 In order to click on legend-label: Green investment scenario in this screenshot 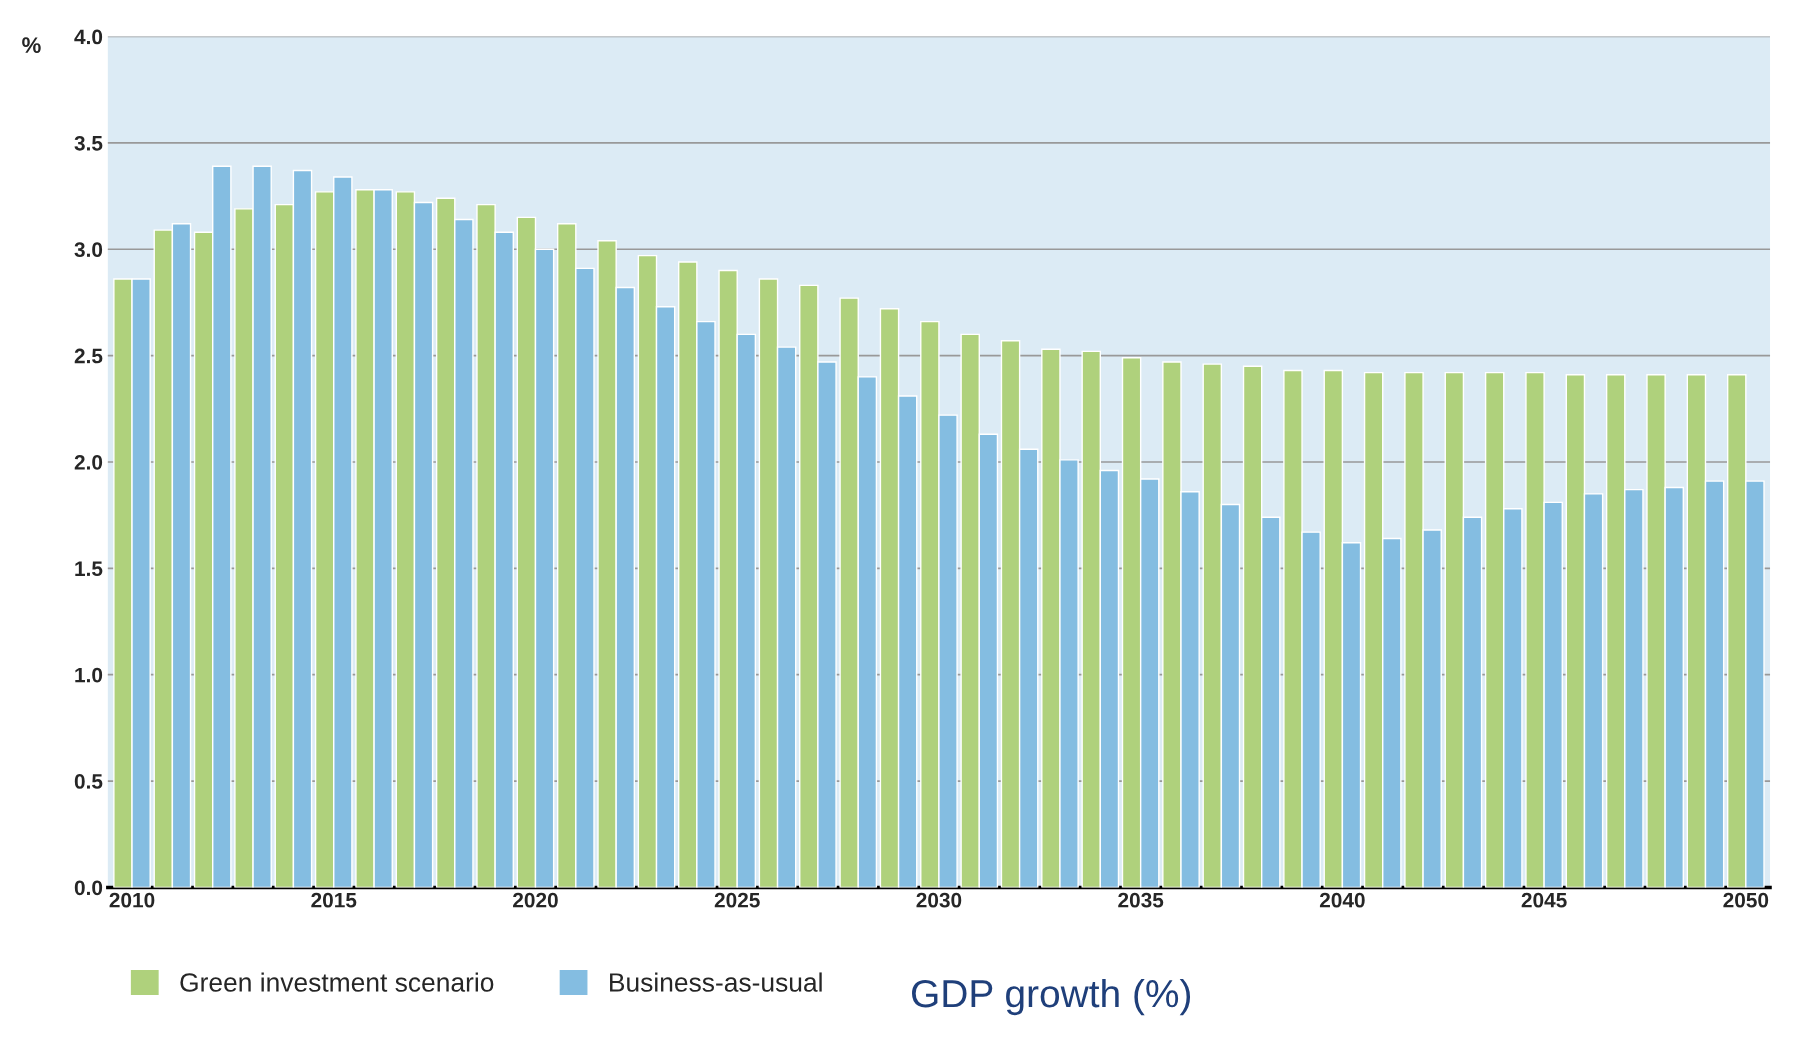, I will do `click(337, 982)`.